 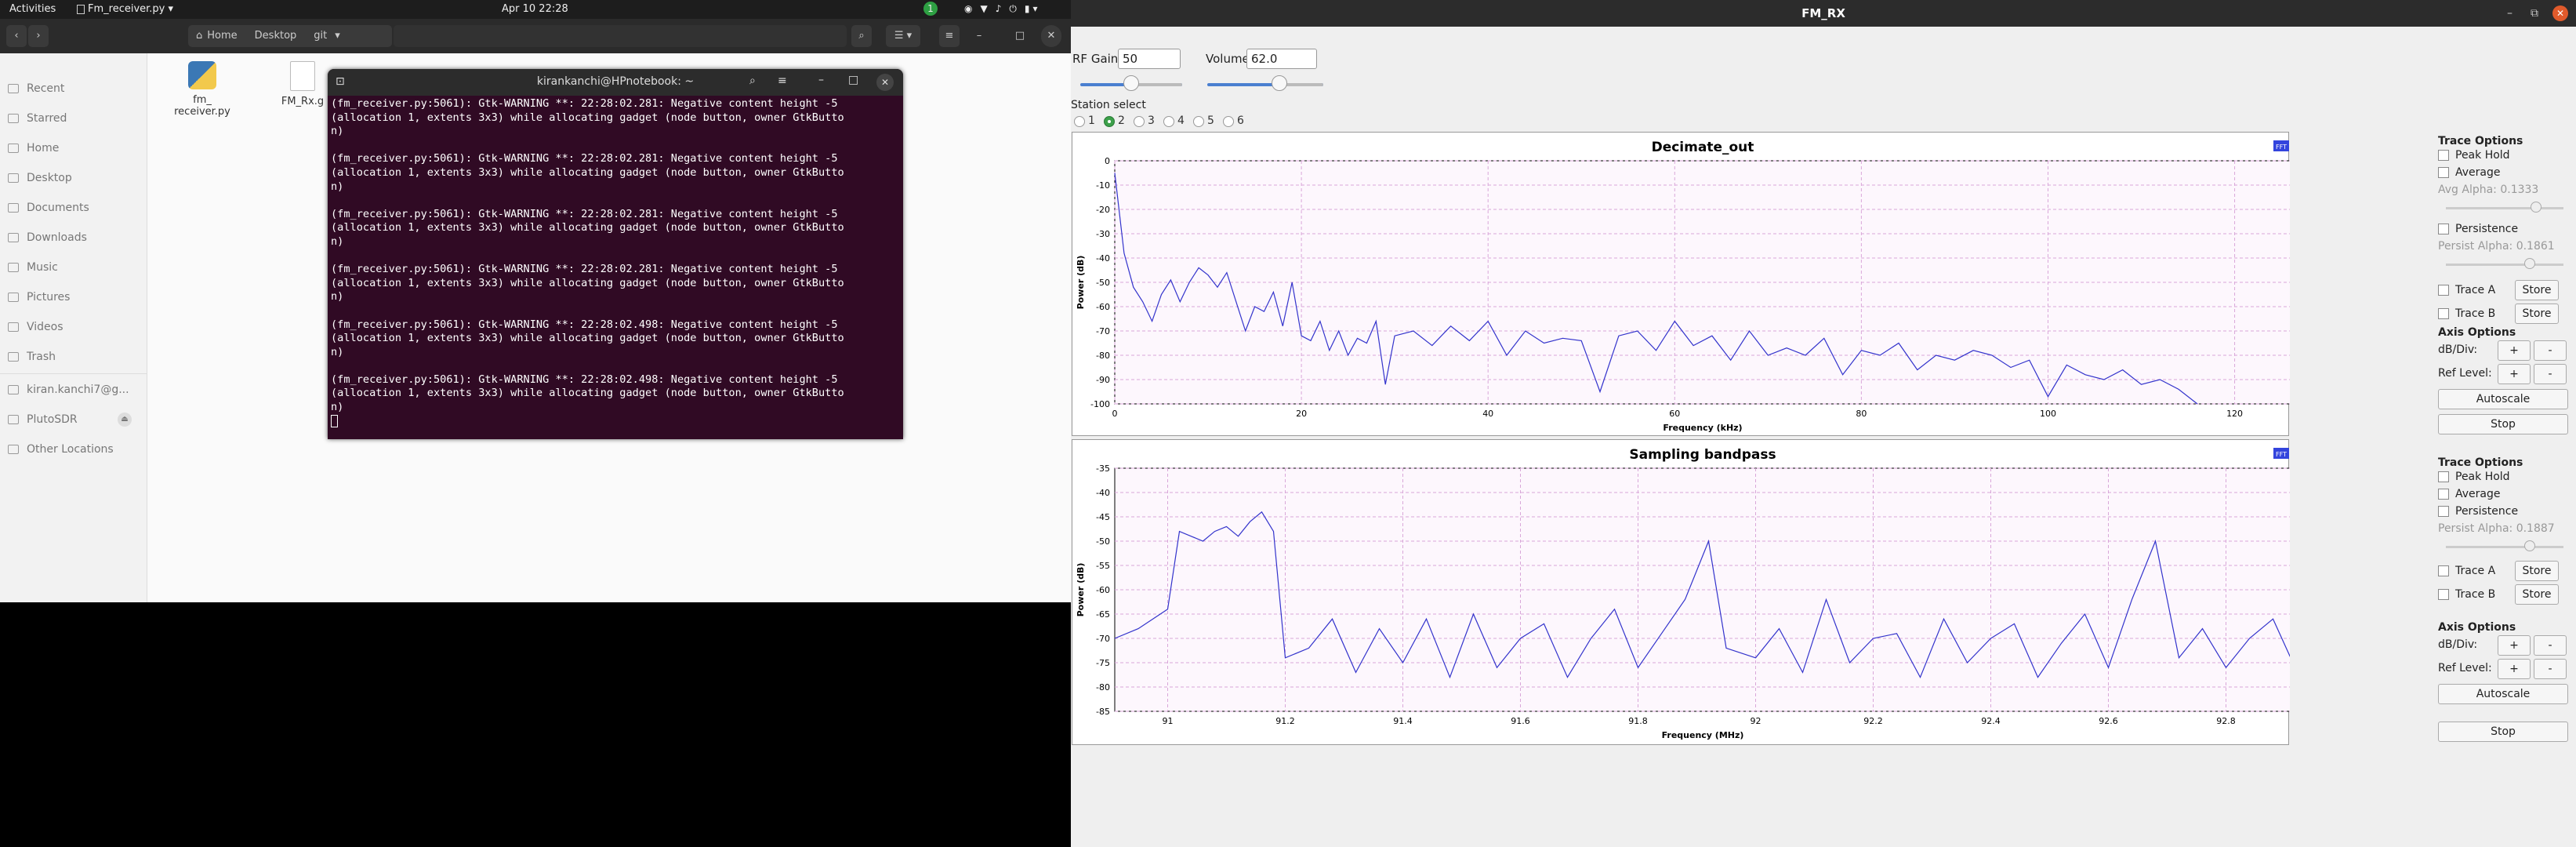 What do you see at coordinates (1823, 13) in the screenshot?
I see `window-title: FM_RX` at bounding box center [1823, 13].